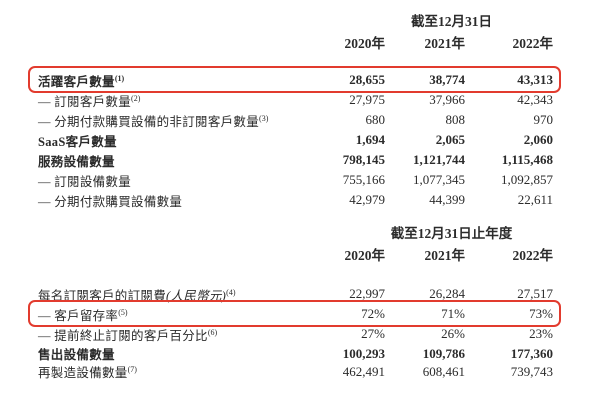 The height and width of the screenshot is (400, 600). Describe the element at coordinates (171, 180) in the screenshot. I see `row-label: — 訂閱設備數量` at that location.